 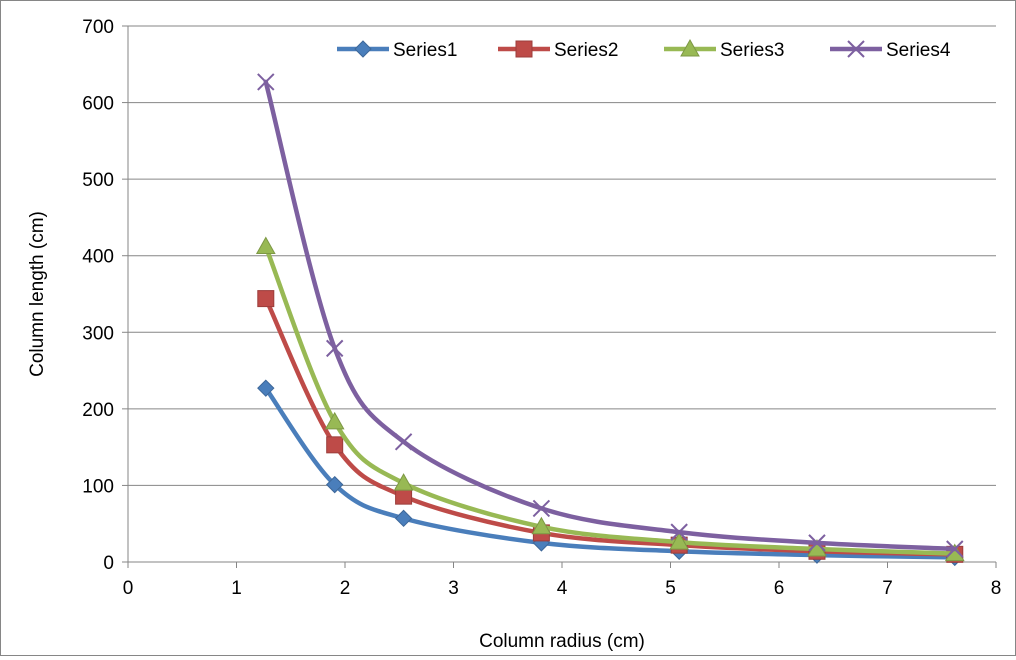 What do you see at coordinates (98, 104) in the screenshot?
I see `y-tick-label: 600` at bounding box center [98, 104].